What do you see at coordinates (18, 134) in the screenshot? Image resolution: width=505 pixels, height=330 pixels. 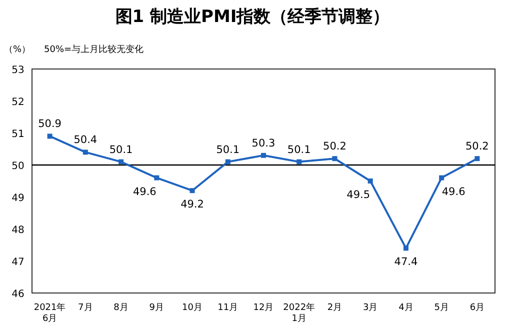 I see `y-tick-label: 51` at bounding box center [18, 134].